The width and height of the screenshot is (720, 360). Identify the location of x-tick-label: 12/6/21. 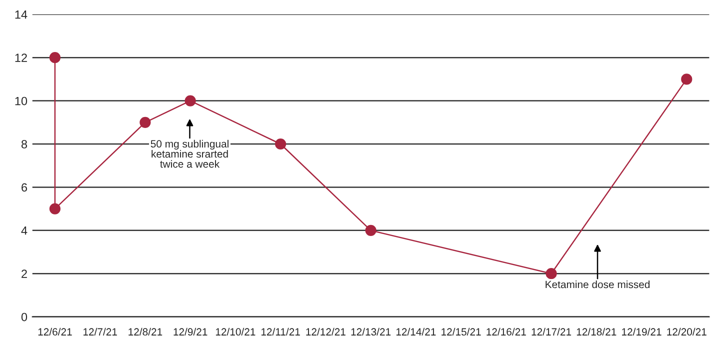
(55, 332).